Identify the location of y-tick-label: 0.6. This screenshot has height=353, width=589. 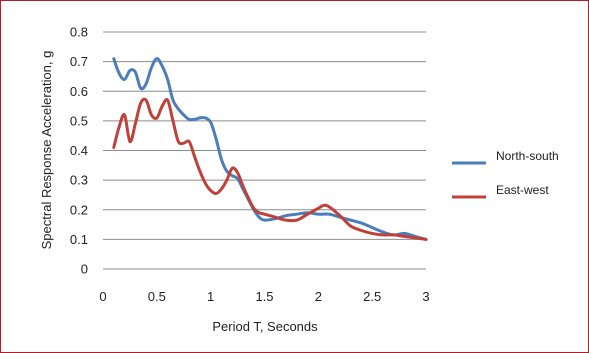
(79, 91).